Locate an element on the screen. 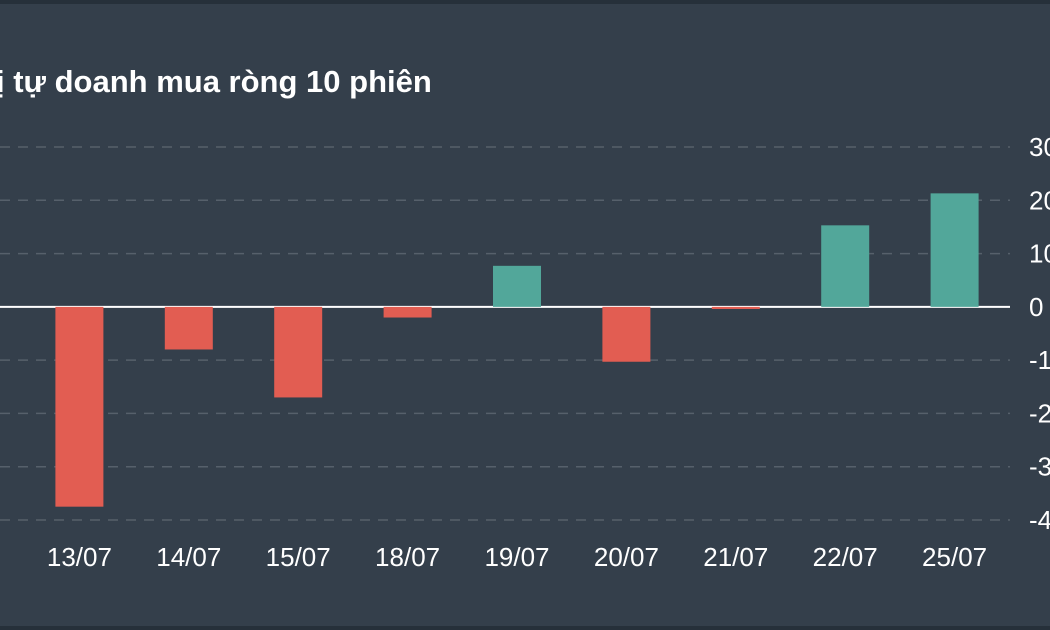 The height and width of the screenshot is (630, 1050). x-tick-label: 14/07 is located at coordinates (188, 557).